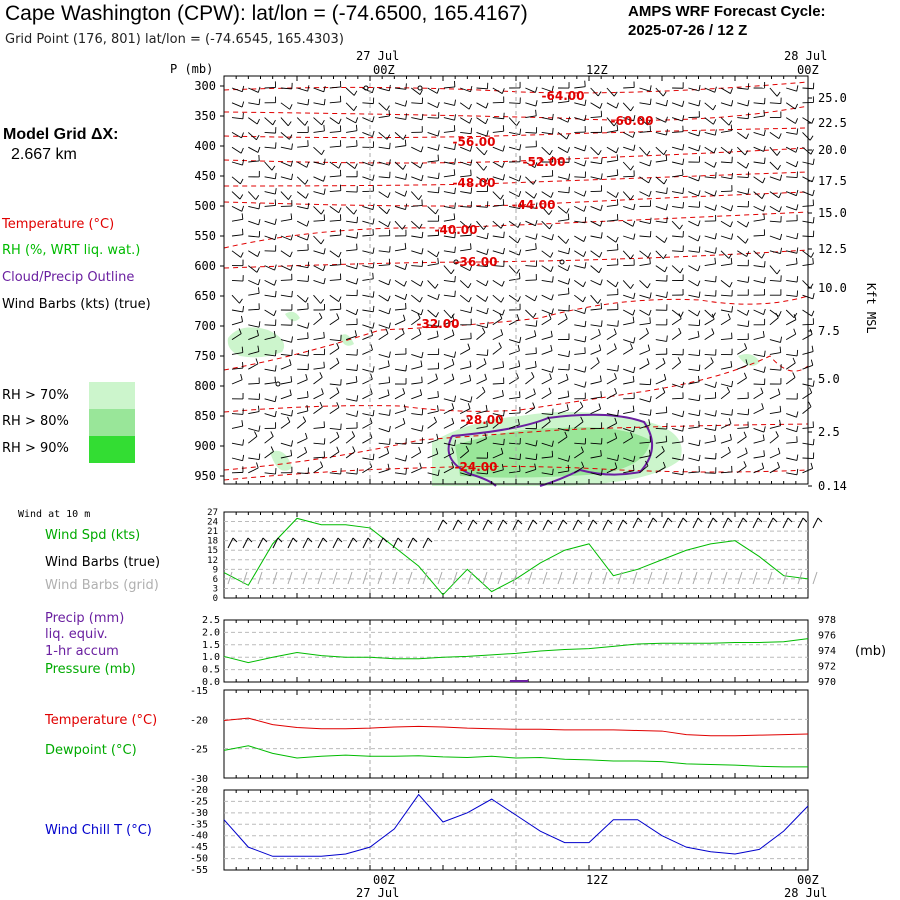 The height and width of the screenshot is (900, 900). What do you see at coordinates (832, 288) in the screenshot?
I see `kft-tick-label: 10.0` at bounding box center [832, 288].